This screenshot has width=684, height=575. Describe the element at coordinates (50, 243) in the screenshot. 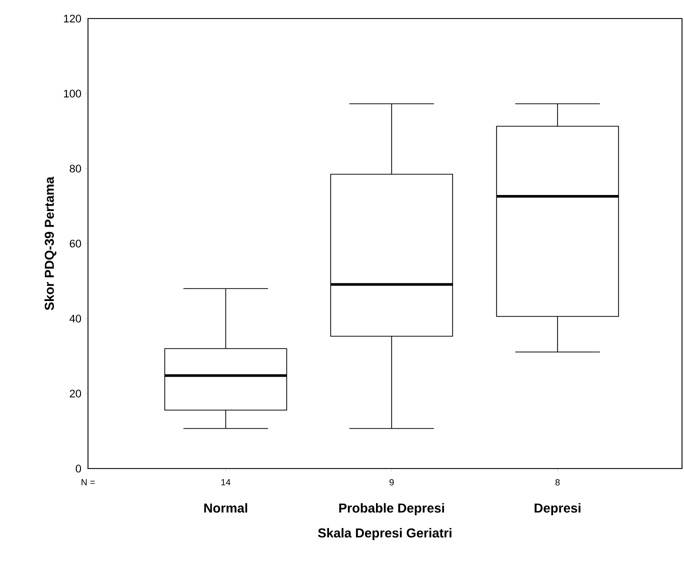

I see `y-axis-title: Skor PDQ-39 Pertama` at that location.